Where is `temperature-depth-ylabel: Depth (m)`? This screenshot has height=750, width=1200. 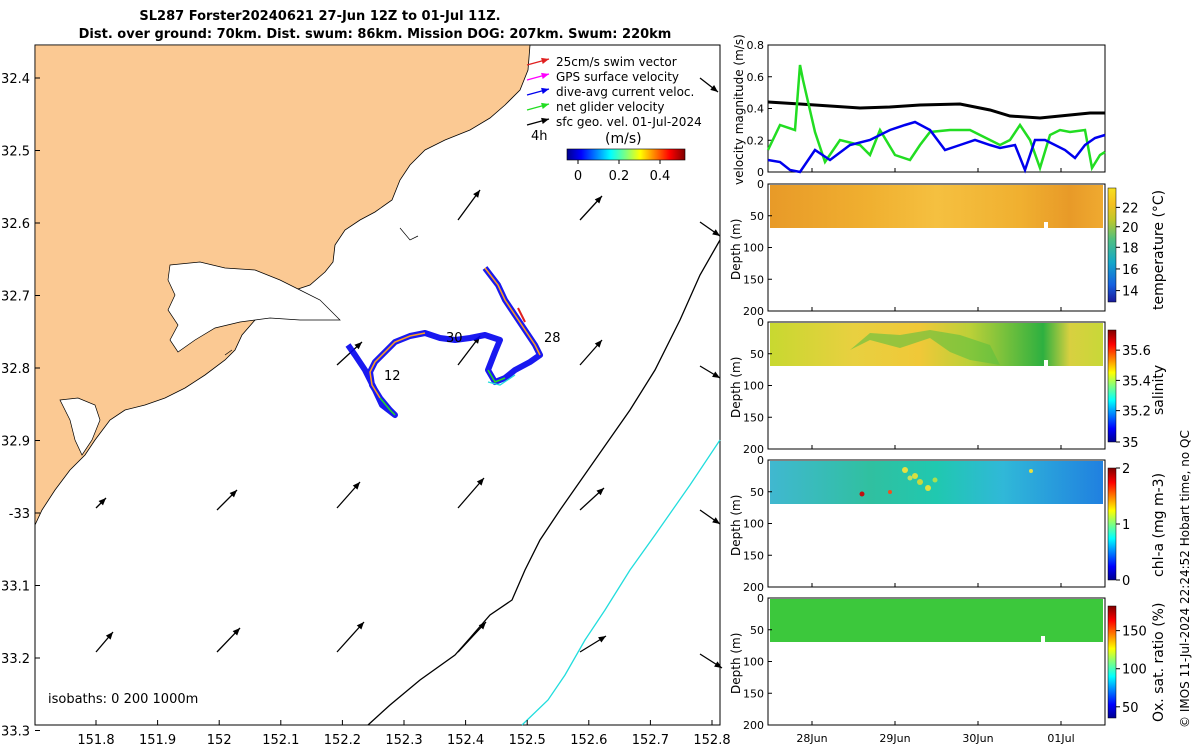
temperature-depth-ylabel: Depth (m) is located at coordinates (736, 249).